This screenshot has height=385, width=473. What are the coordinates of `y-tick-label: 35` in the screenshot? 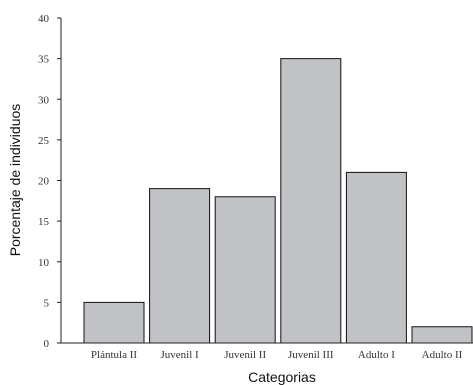 It's located at (44, 60).